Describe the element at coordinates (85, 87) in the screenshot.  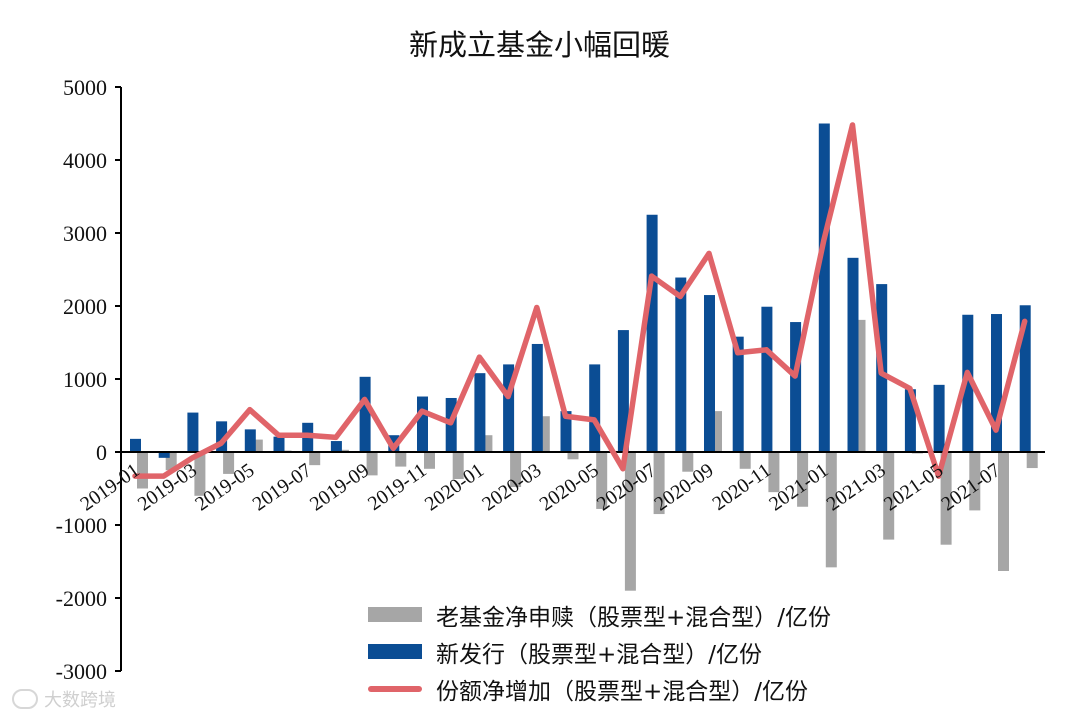
I see `y-tick-label: 5000` at that location.